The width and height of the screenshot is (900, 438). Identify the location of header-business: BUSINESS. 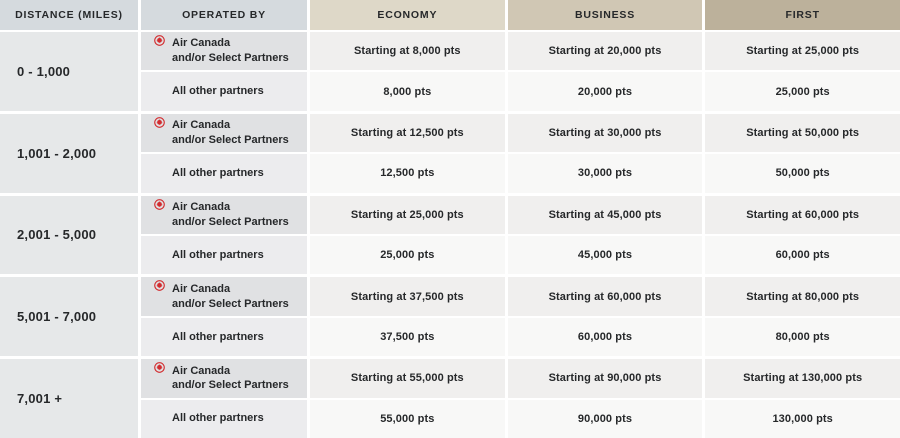
(605, 15).